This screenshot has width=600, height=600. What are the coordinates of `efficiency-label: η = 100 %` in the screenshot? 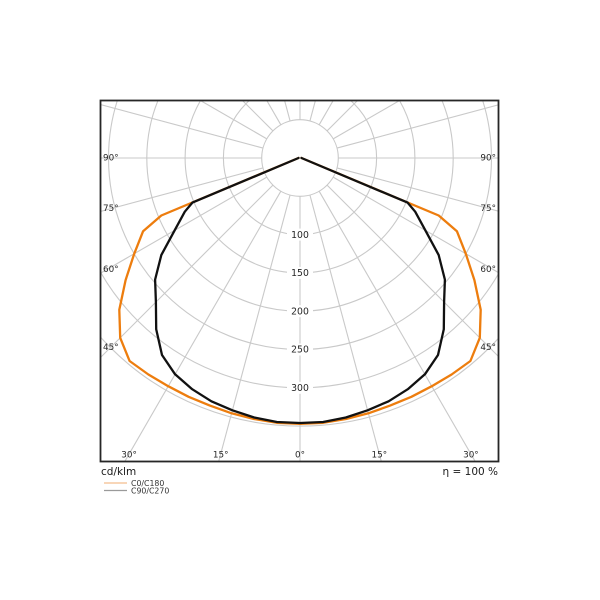 It's located at (471, 472).